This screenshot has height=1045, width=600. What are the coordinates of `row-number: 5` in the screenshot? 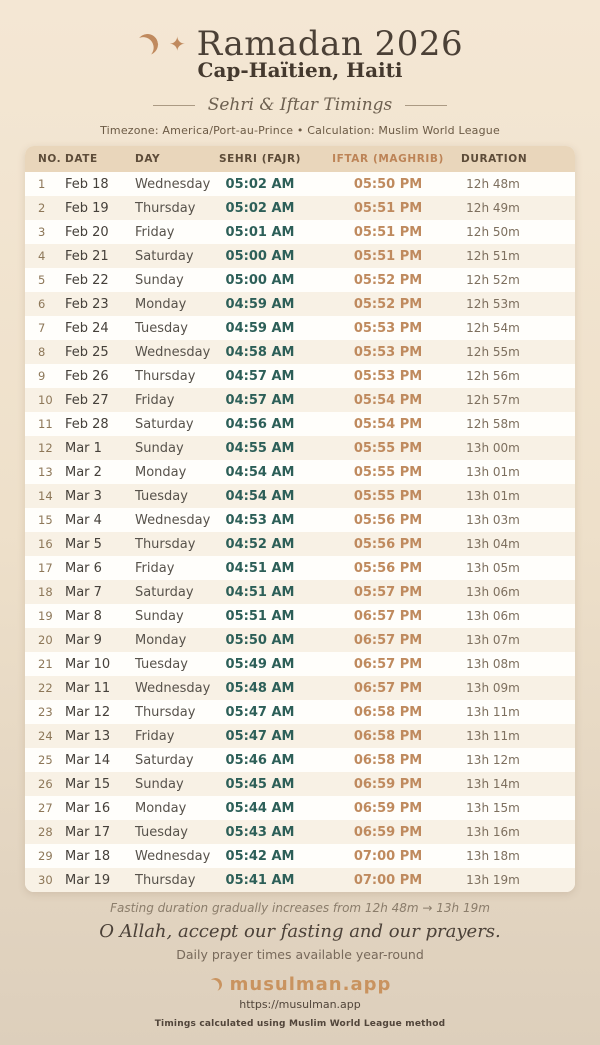 It's located at (42, 280).